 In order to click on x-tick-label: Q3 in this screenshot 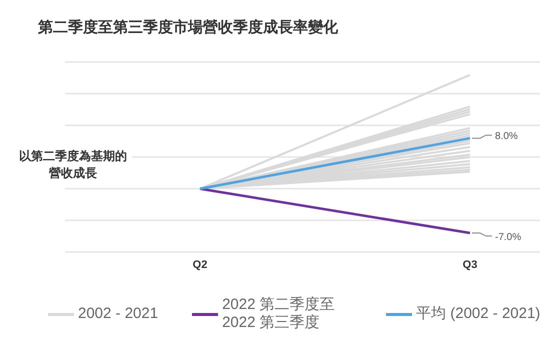, I will do `click(470, 264)`.